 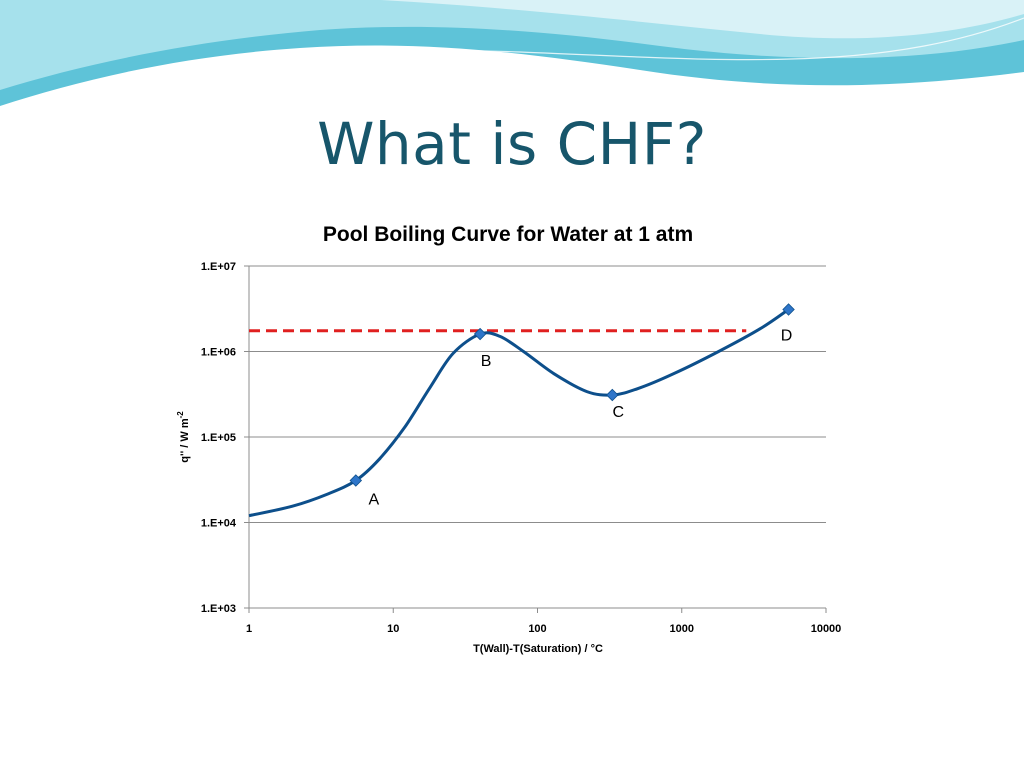 I want to click on marker-layer: A B C D, so click(x=572, y=405).